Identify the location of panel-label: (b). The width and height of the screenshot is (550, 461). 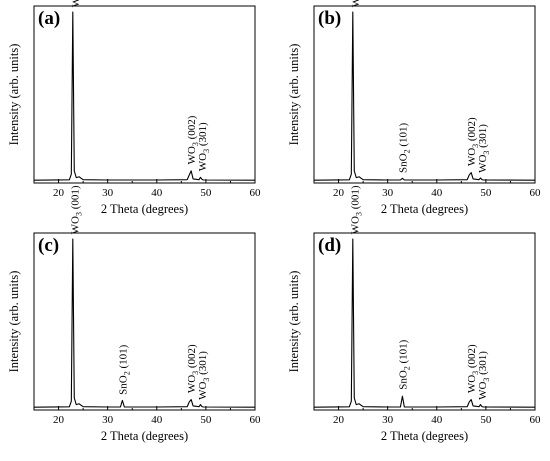
(329, 18).